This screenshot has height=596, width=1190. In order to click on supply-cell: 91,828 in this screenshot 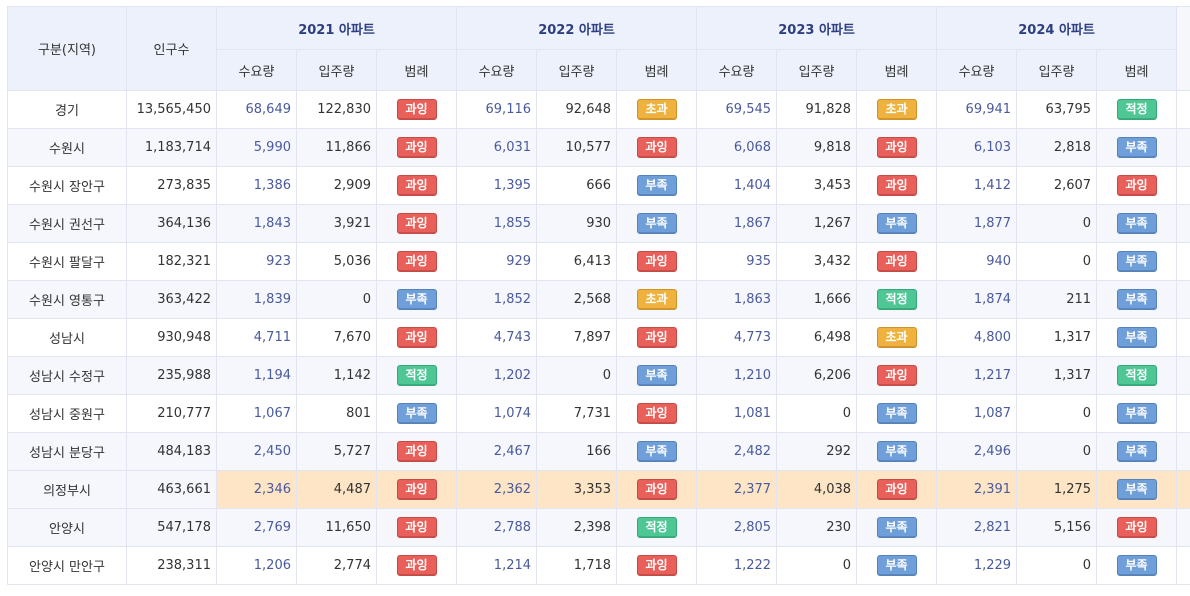, I will do `click(817, 109)`.